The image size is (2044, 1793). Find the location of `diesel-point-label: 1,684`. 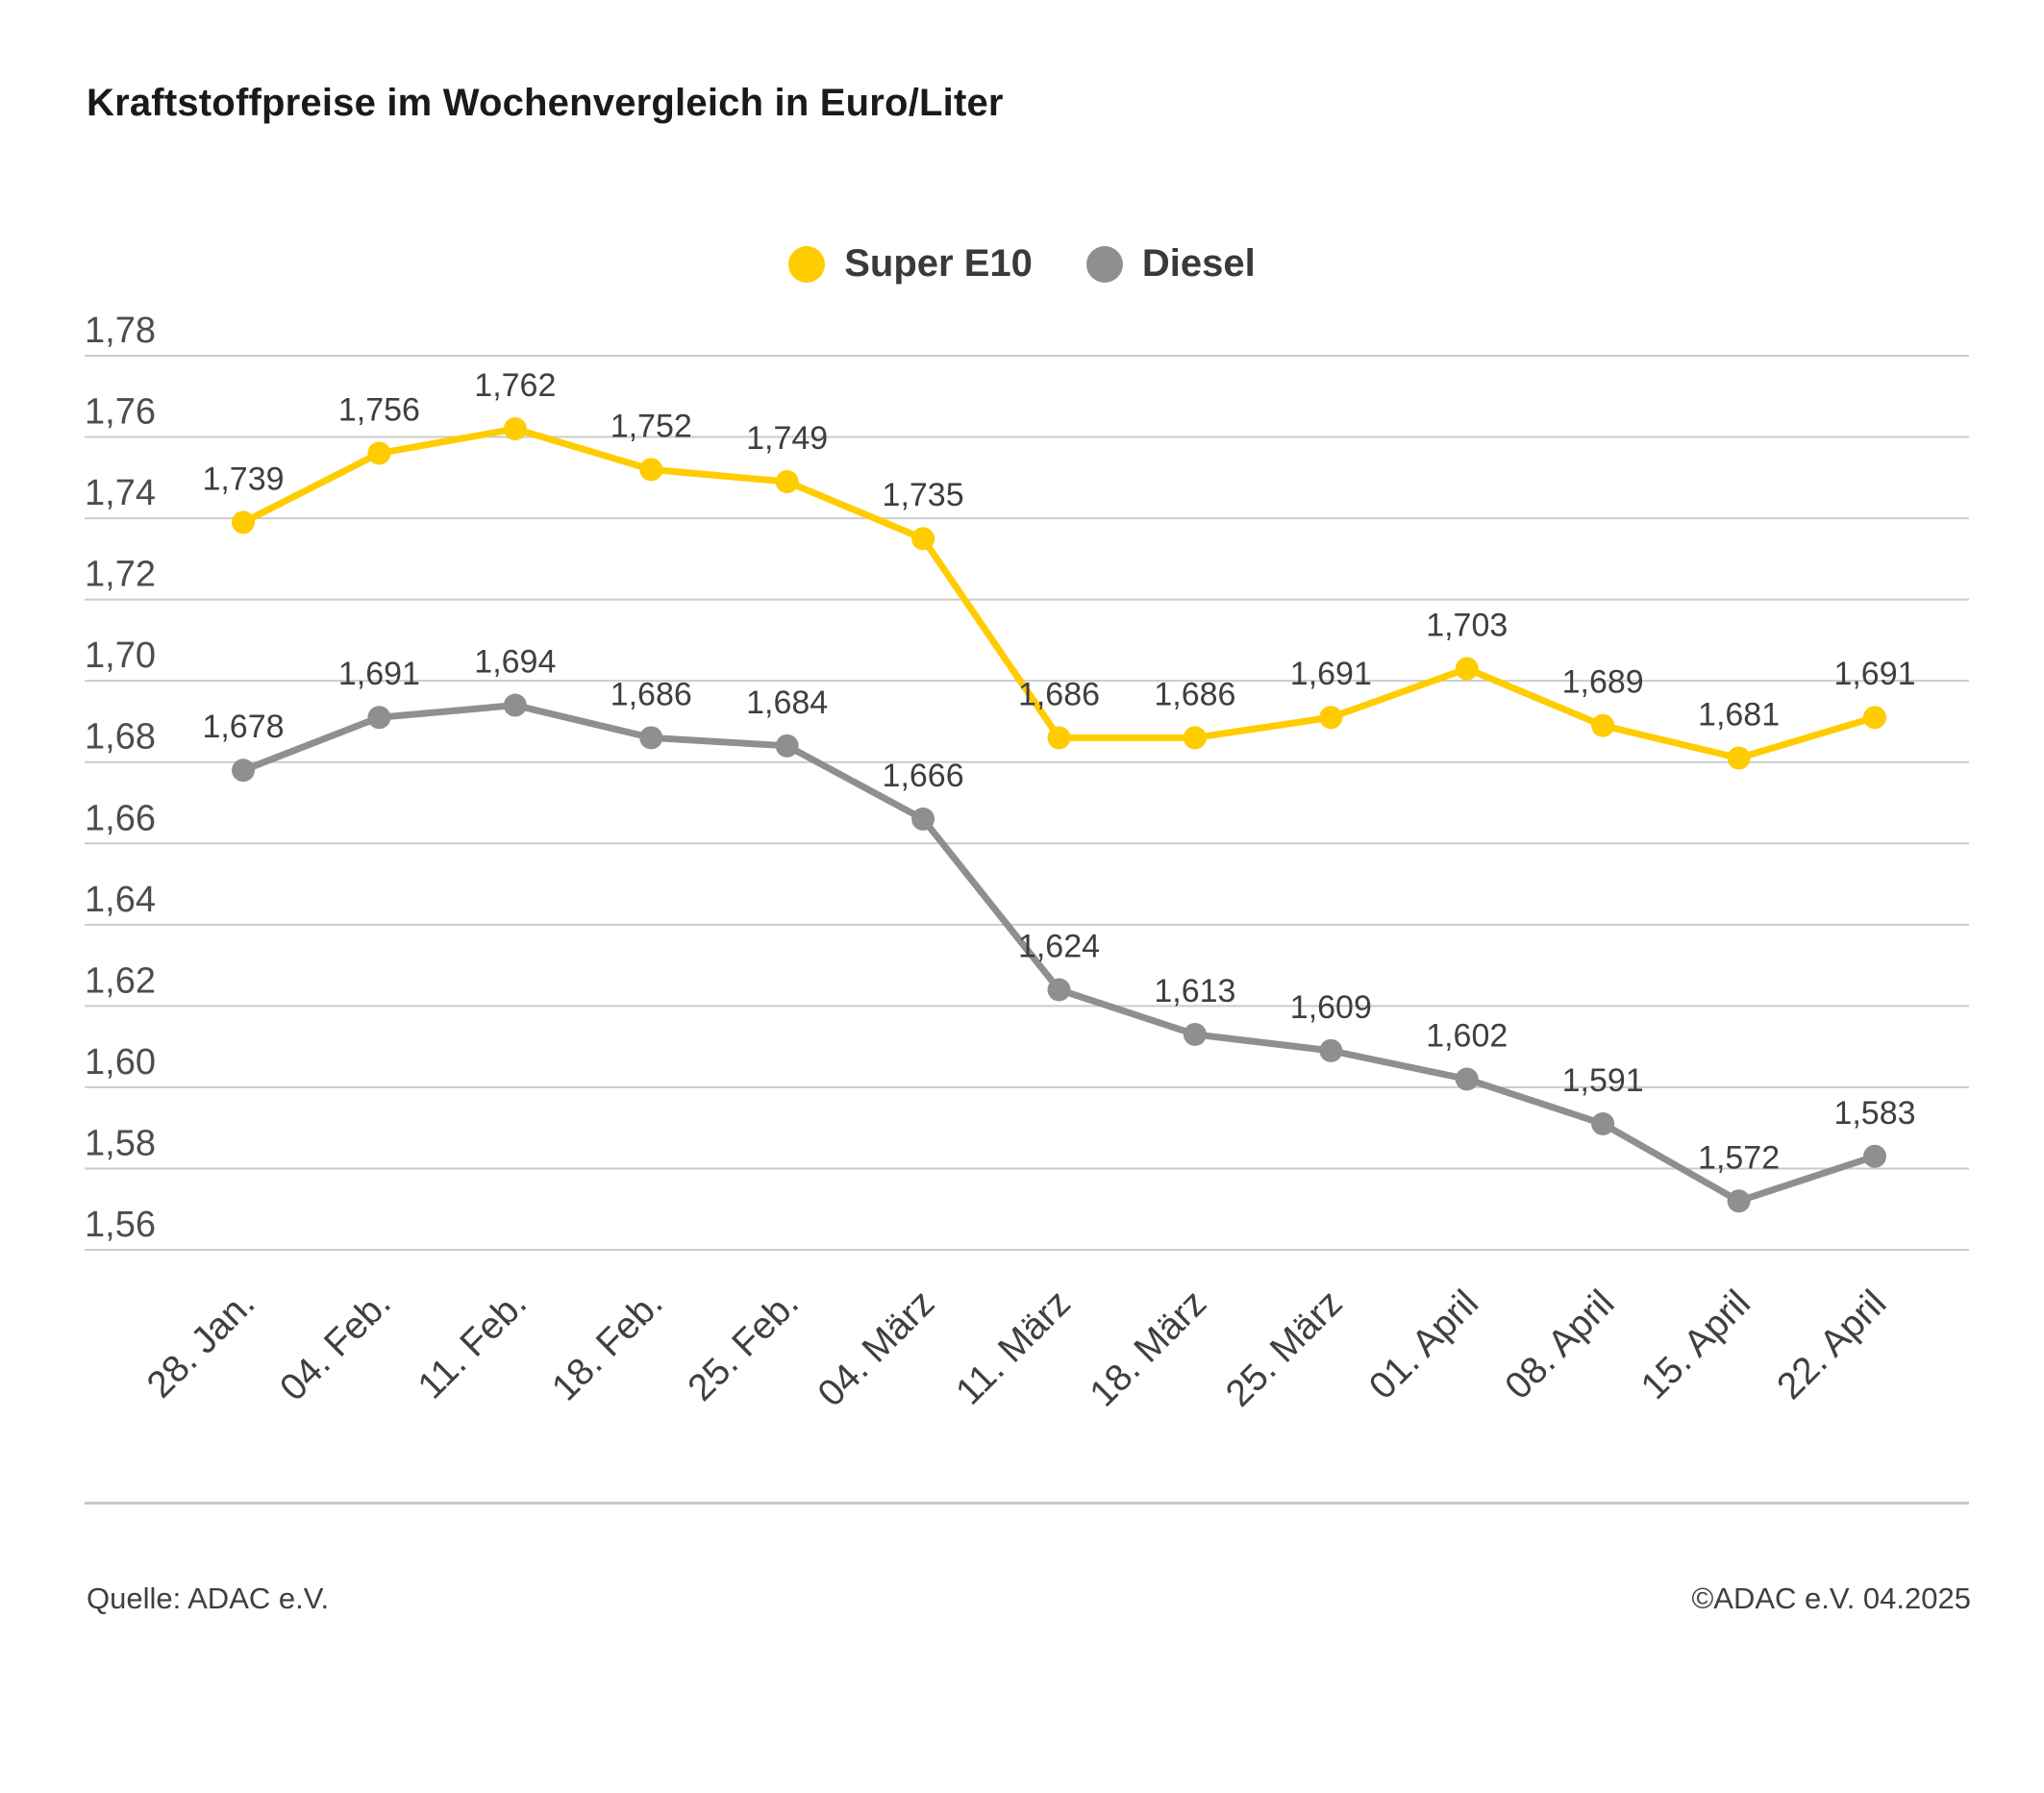

diesel-point-label: 1,684 is located at coordinates (787, 703).